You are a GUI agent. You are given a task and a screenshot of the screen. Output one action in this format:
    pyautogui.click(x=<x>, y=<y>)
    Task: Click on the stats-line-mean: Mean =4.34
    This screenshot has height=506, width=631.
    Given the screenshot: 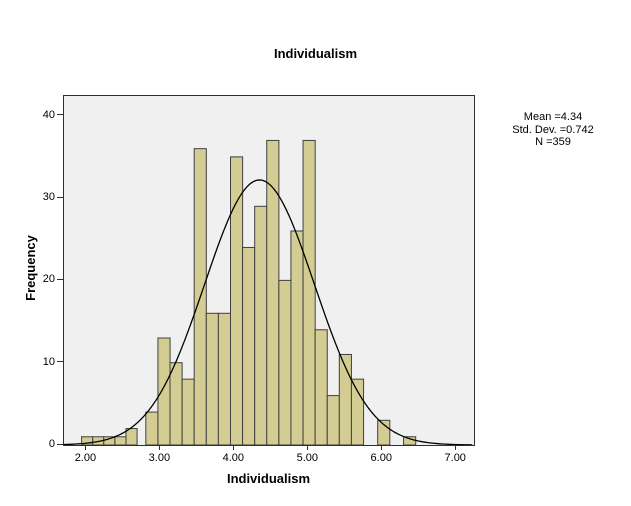 What is the action you would take?
    pyautogui.click(x=553, y=117)
    